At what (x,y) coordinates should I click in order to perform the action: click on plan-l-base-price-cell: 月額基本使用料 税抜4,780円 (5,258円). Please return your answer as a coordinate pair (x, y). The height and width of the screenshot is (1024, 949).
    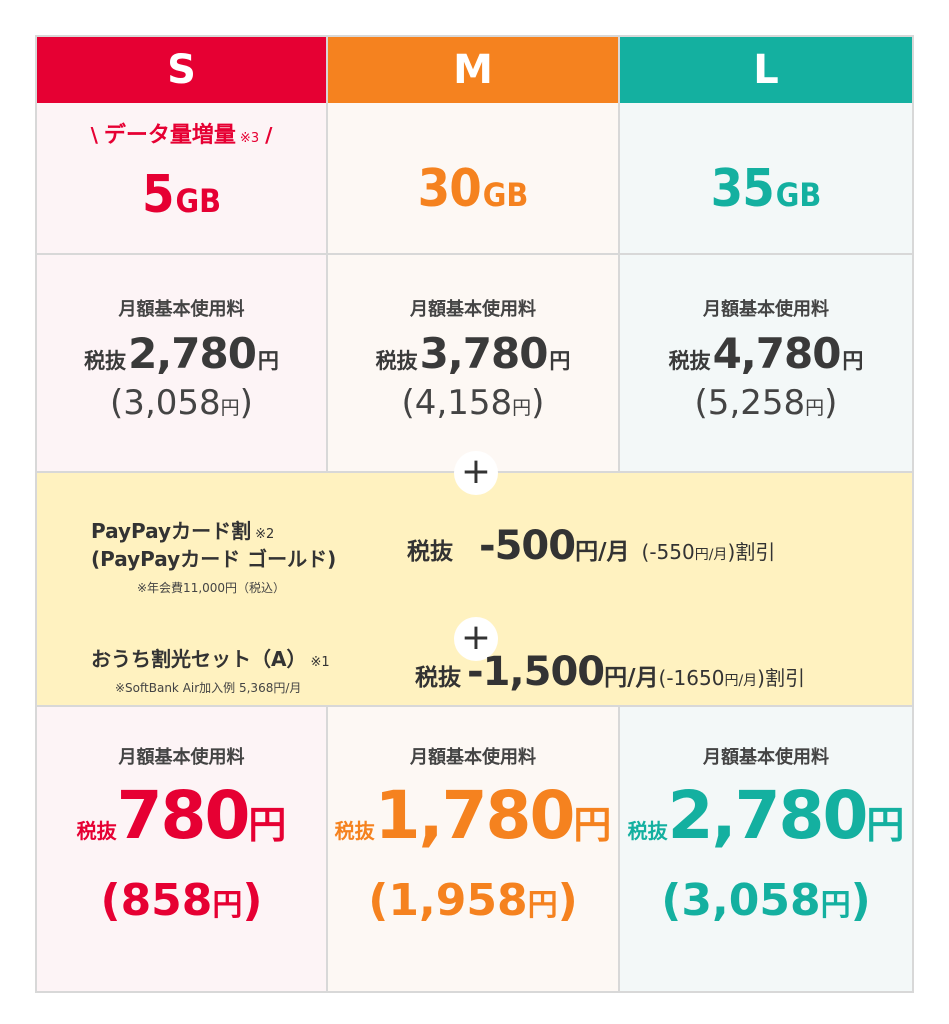
    Looking at the image, I should click on (765, 363).